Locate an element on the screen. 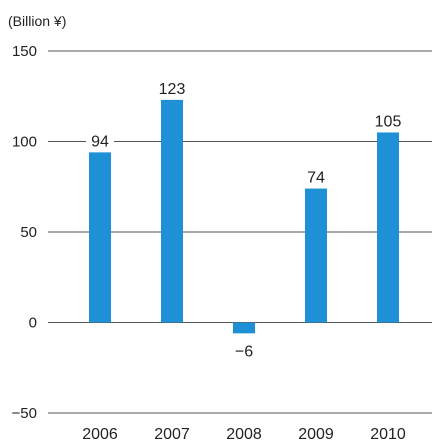 This screenshot has height=440, width=432. data-label-2007: 123 is located at coordinates (172, 89).